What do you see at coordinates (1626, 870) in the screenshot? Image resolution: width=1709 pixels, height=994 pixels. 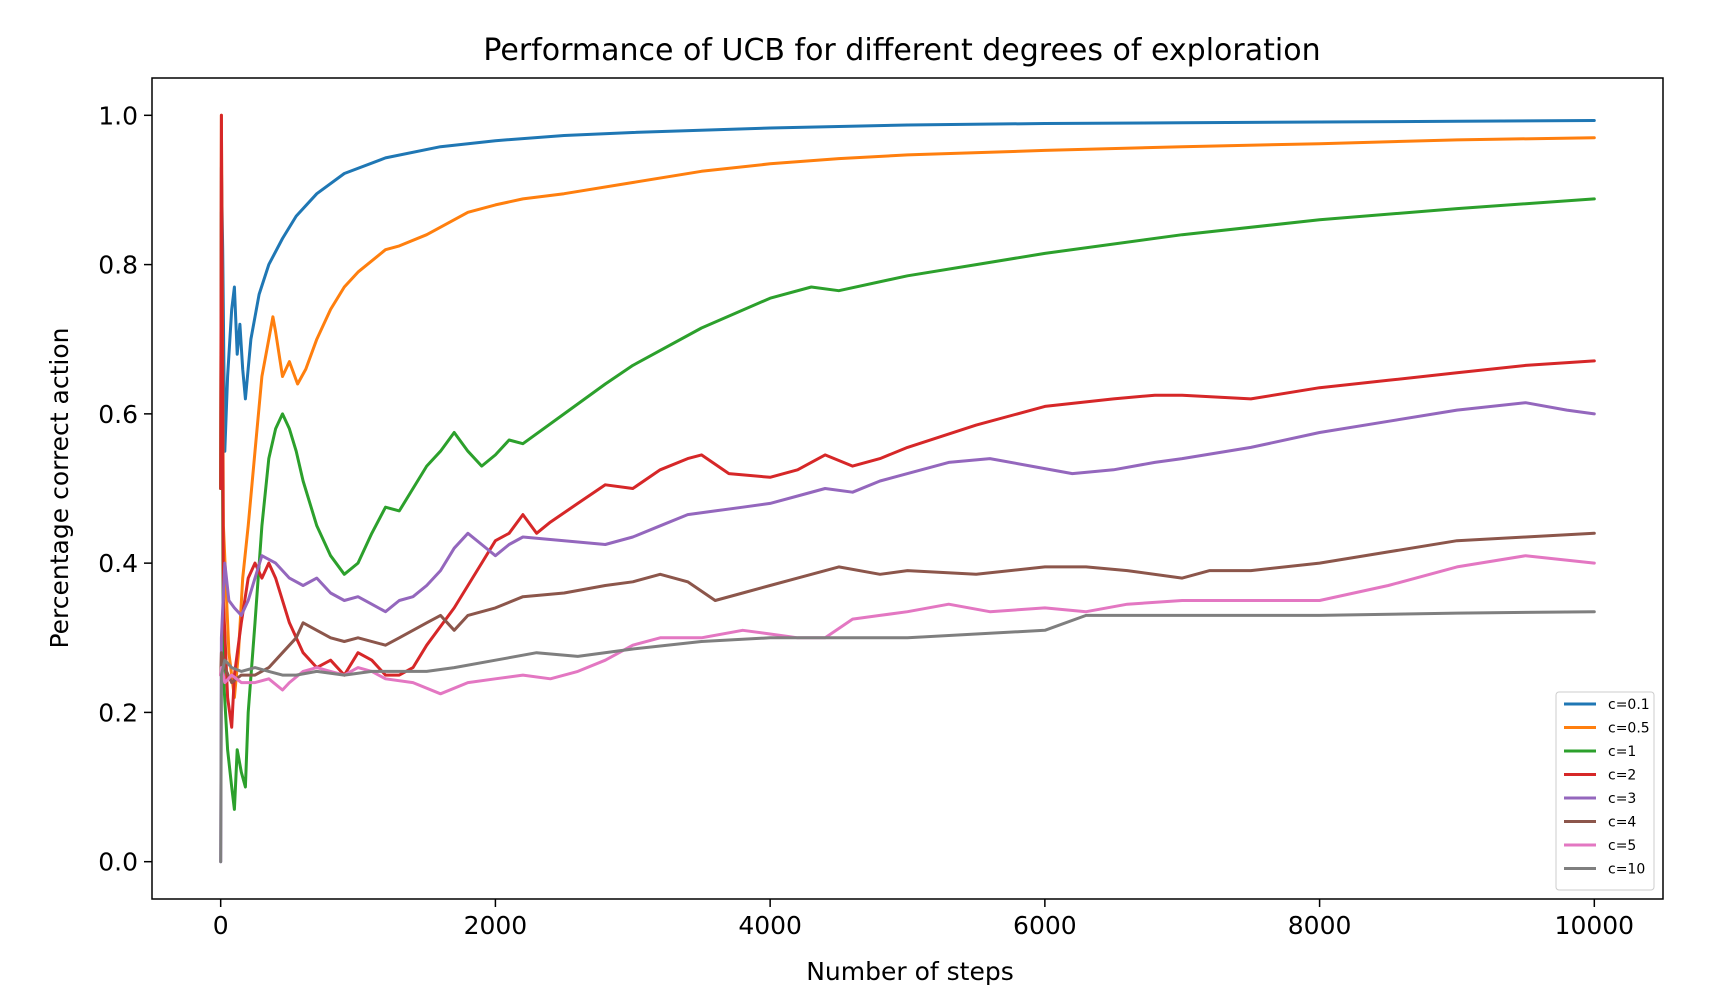 I see `legend-label: c=10` at bounding box center [1626, 870].